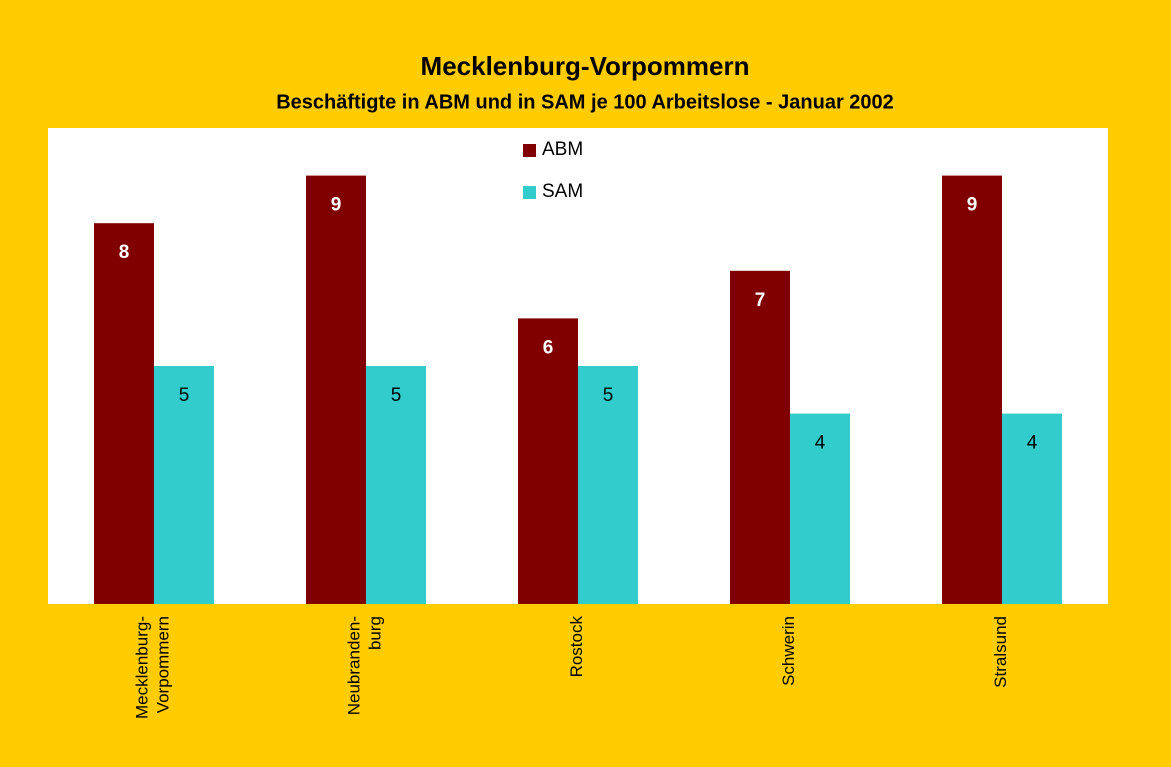  Describe the element at coordinates (576, 647) in the screenshot. I see `x-tick-label: Rostock` at that location.